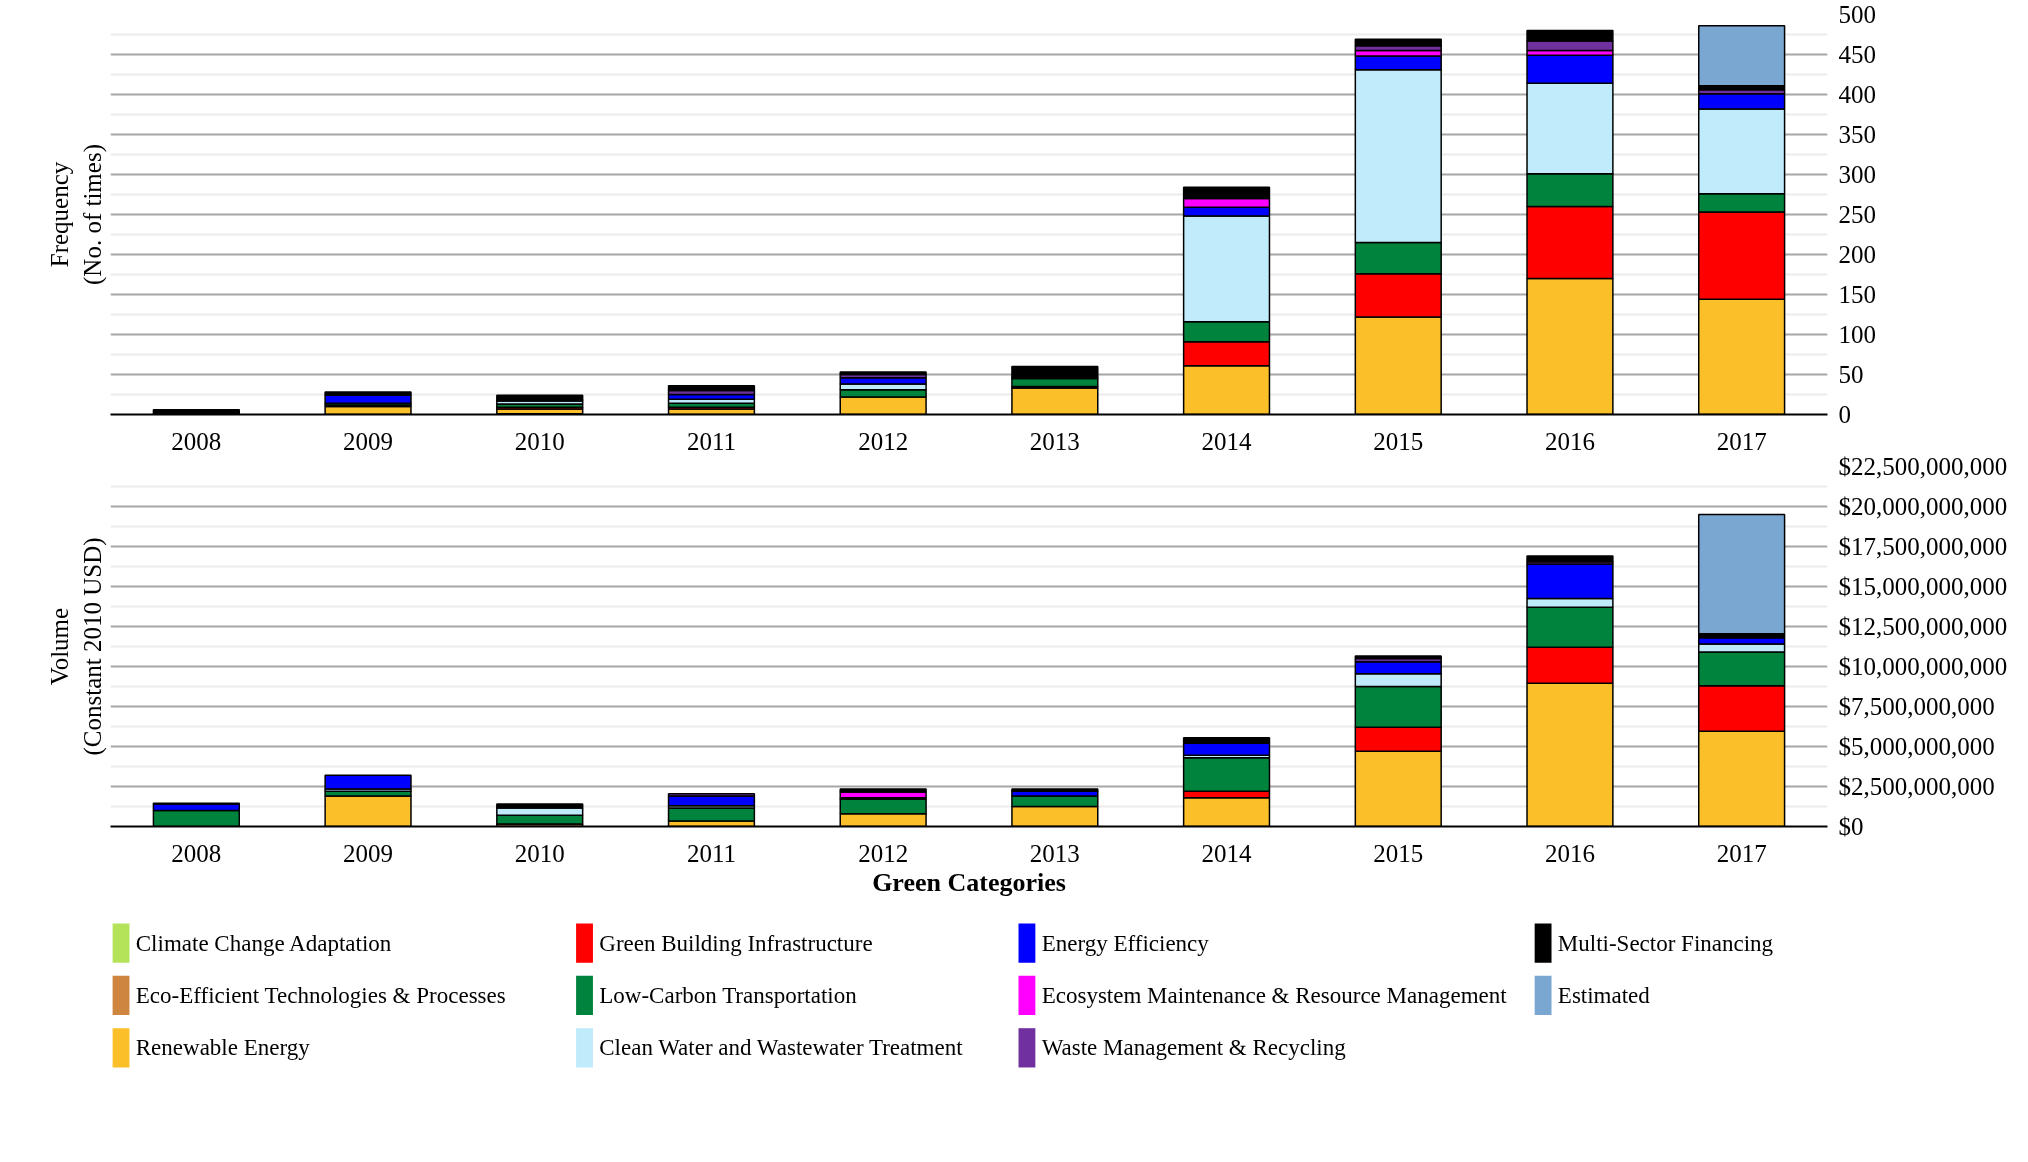 The height and width of the screenshot is (1162, 2028). Describe the element at coordinates (1604, 995) in the screenshot. I see `legend-label: Estimated` at that location.